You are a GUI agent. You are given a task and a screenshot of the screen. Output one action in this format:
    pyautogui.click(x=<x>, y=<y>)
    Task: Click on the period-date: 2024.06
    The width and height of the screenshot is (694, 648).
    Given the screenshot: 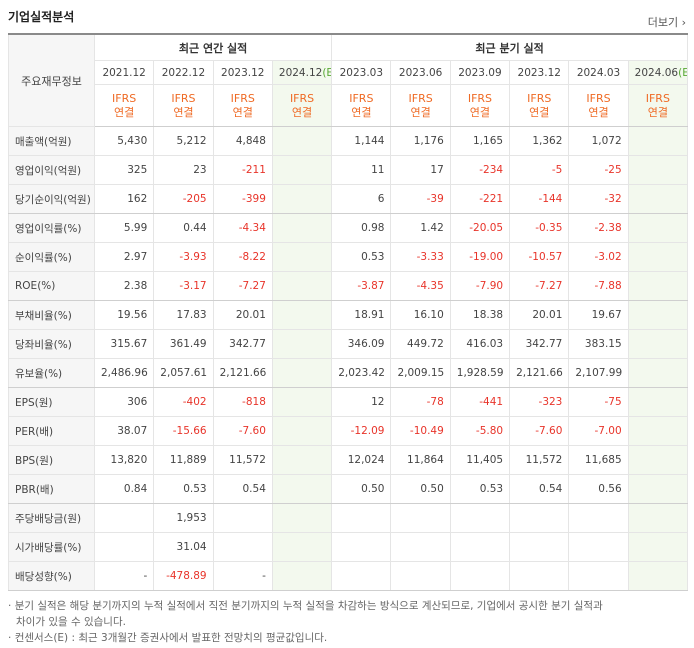 What is the action you would take?
    pyautogui.click(x=656, y=72)
    